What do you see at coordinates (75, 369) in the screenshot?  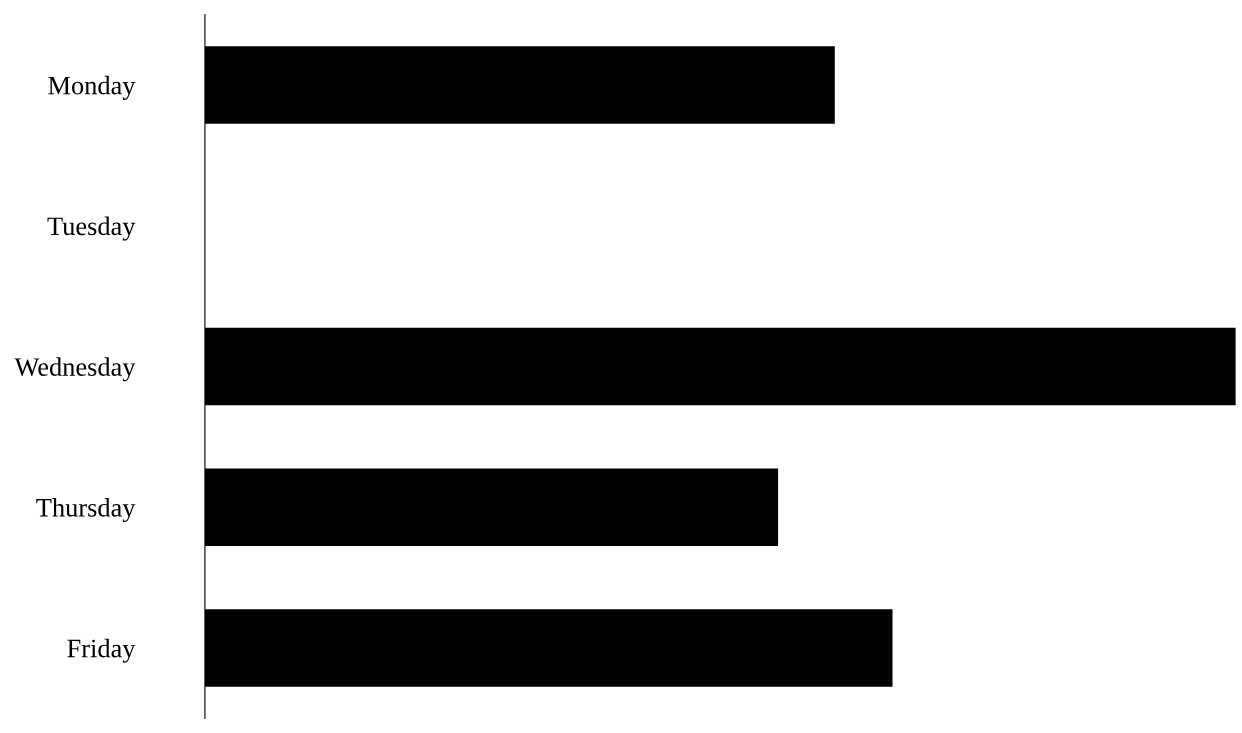 I see `y-tick-label: Wednesday` at bounding box center [75, 369].